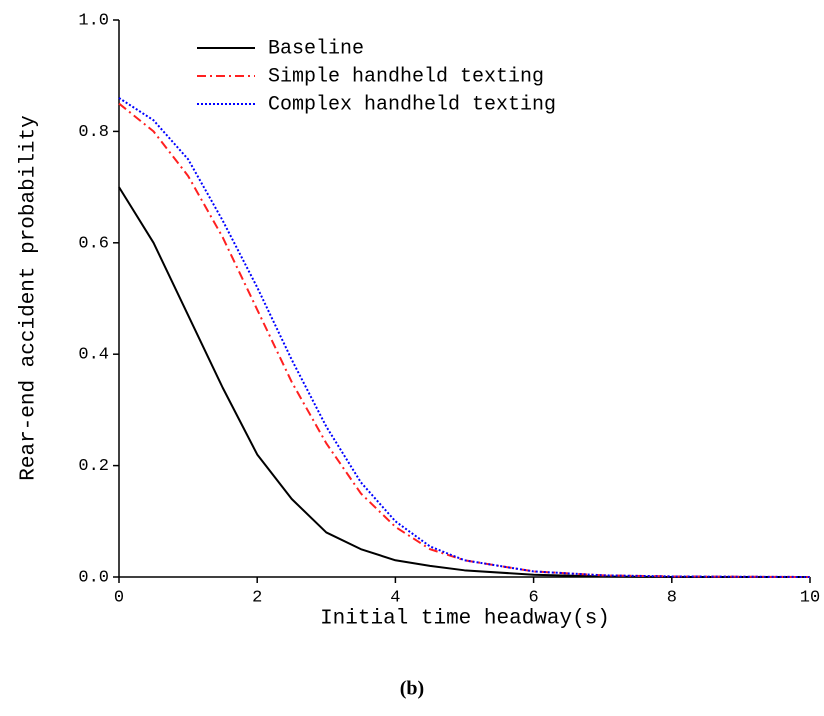 This screenshot has height=716, width=824. What do you see at coordinates (533, 597) in the screenshot?
I see `x-tick-label: 6` at bounding box center [533, 597].